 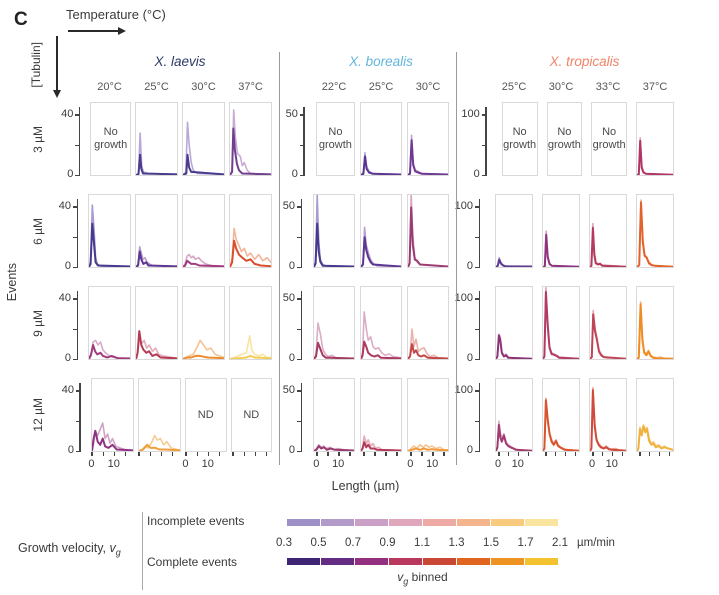 I want to click on x-tick-box, so click(x=250, y=464).